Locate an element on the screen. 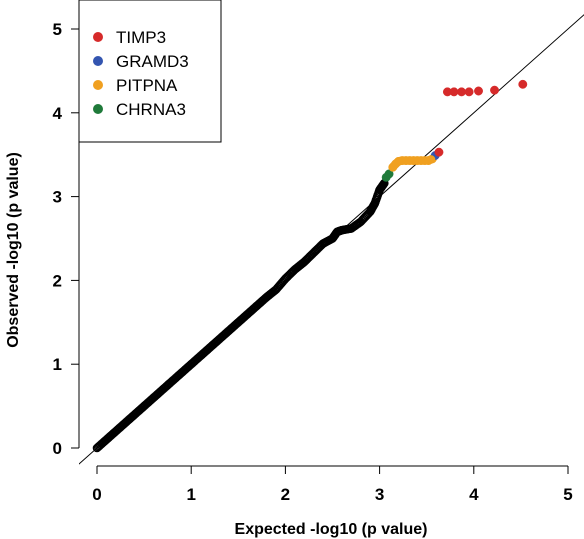 This screenshot has height=539, width=584. x-tick-label: 0 is located at coordinates (96, 494).